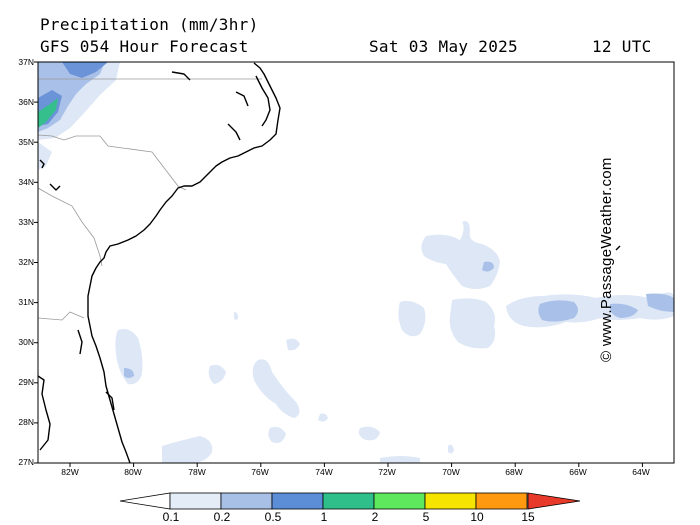 The image size is (700, 525). What do you see at coordinates (451, 472) in the screenshot?
I see `lon-label: 70W` at bounding box center [451, 472].